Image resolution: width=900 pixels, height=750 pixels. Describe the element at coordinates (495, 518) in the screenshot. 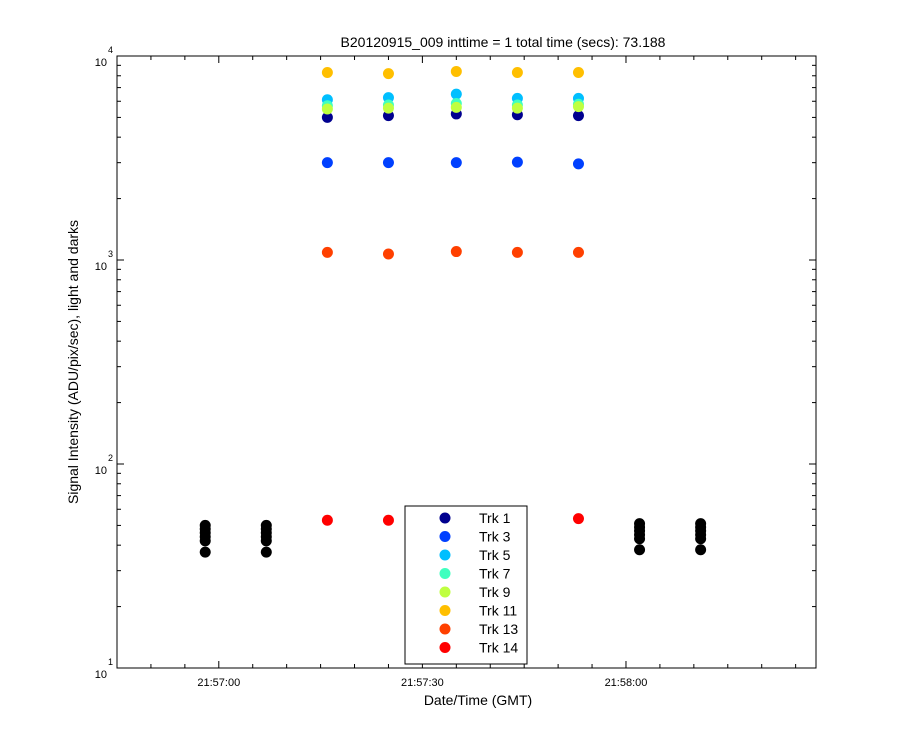

I see `legend-label: Trk 1` at that location.